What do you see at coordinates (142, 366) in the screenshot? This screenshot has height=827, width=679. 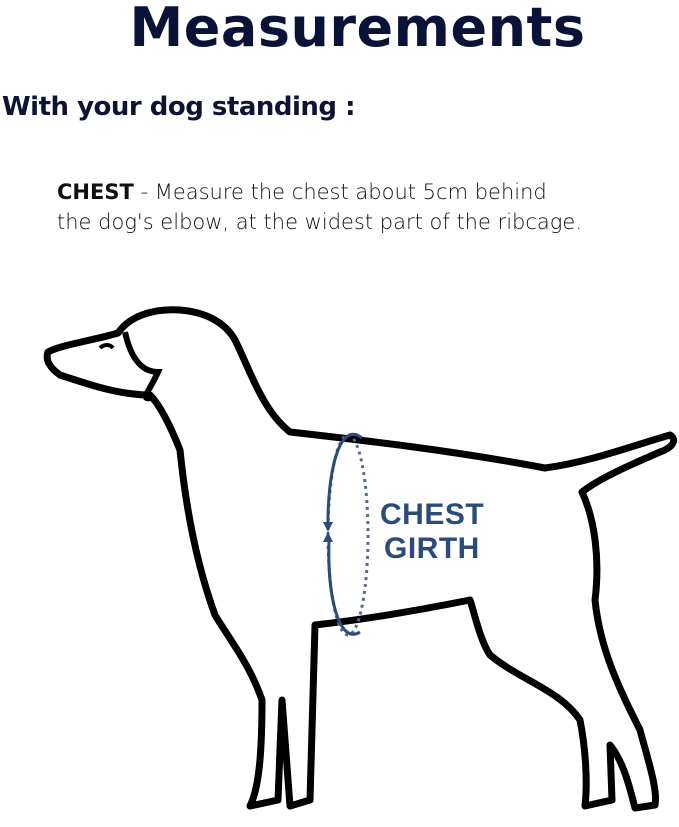 I see `dog-ear` at bounding box center [142, 366].